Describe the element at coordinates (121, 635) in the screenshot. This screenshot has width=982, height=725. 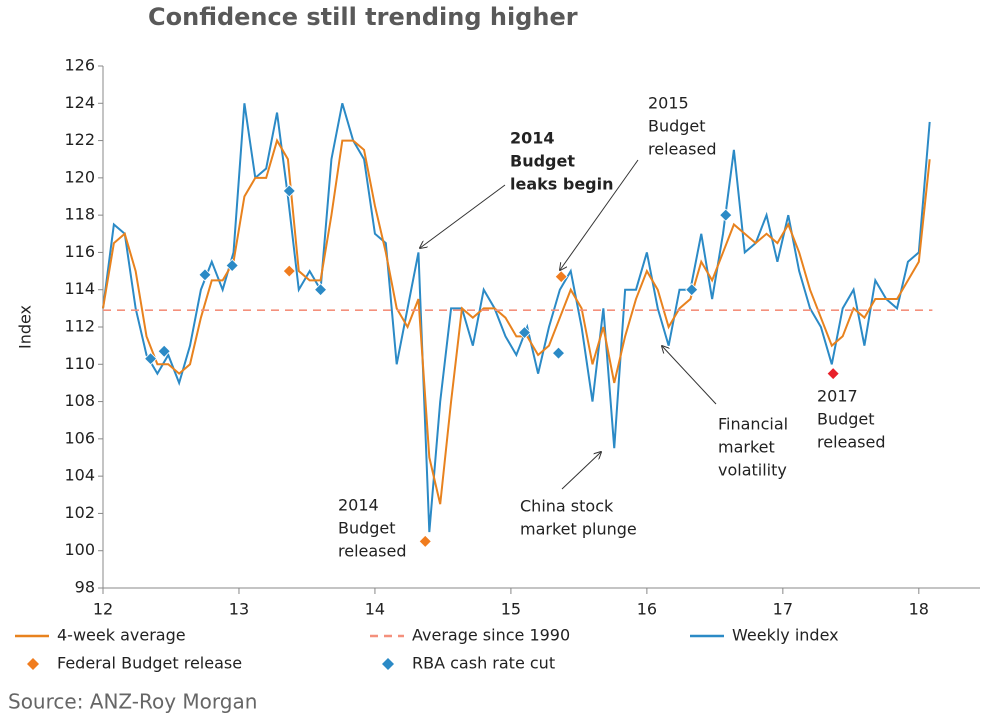
I see `legend-label: 4-week average` at that location.